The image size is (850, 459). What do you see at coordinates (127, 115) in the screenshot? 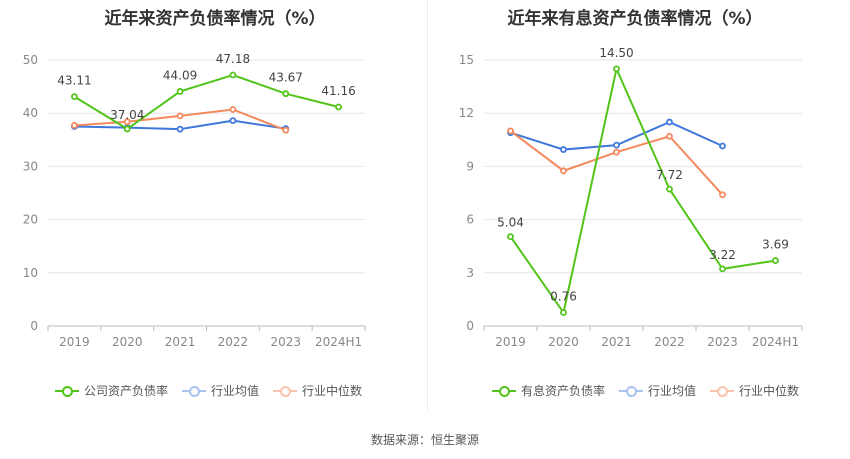
I see `data-label: 37.04` at bounding box center [127, 115].